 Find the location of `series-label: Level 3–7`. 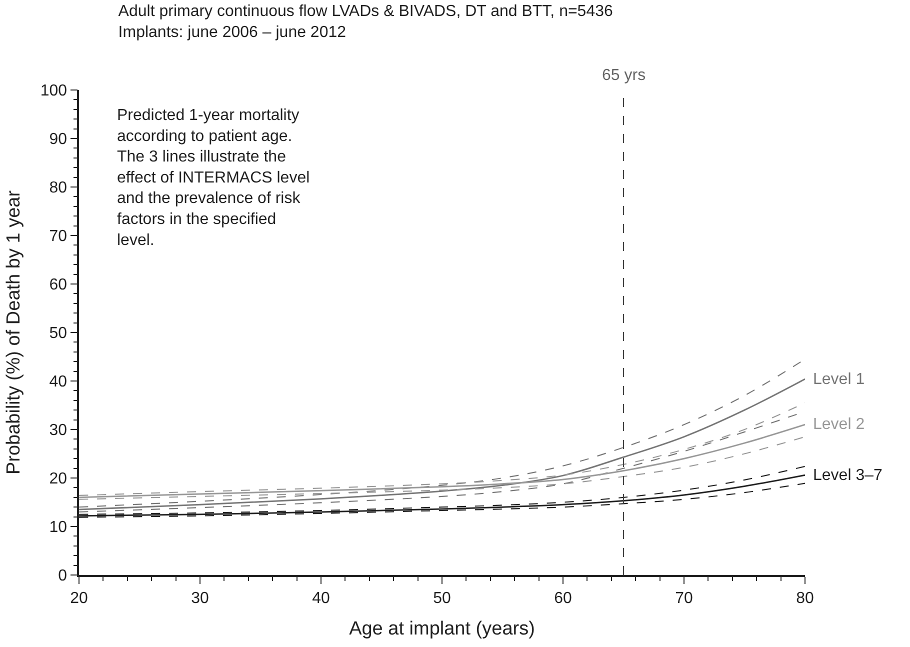

series-label: Level 3–7 is located at coordinates (847, 475).